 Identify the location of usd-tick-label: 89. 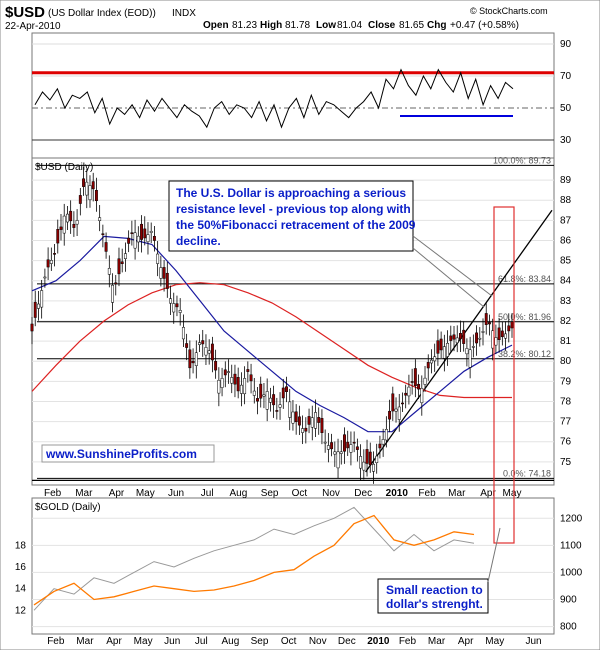
(566, 180).